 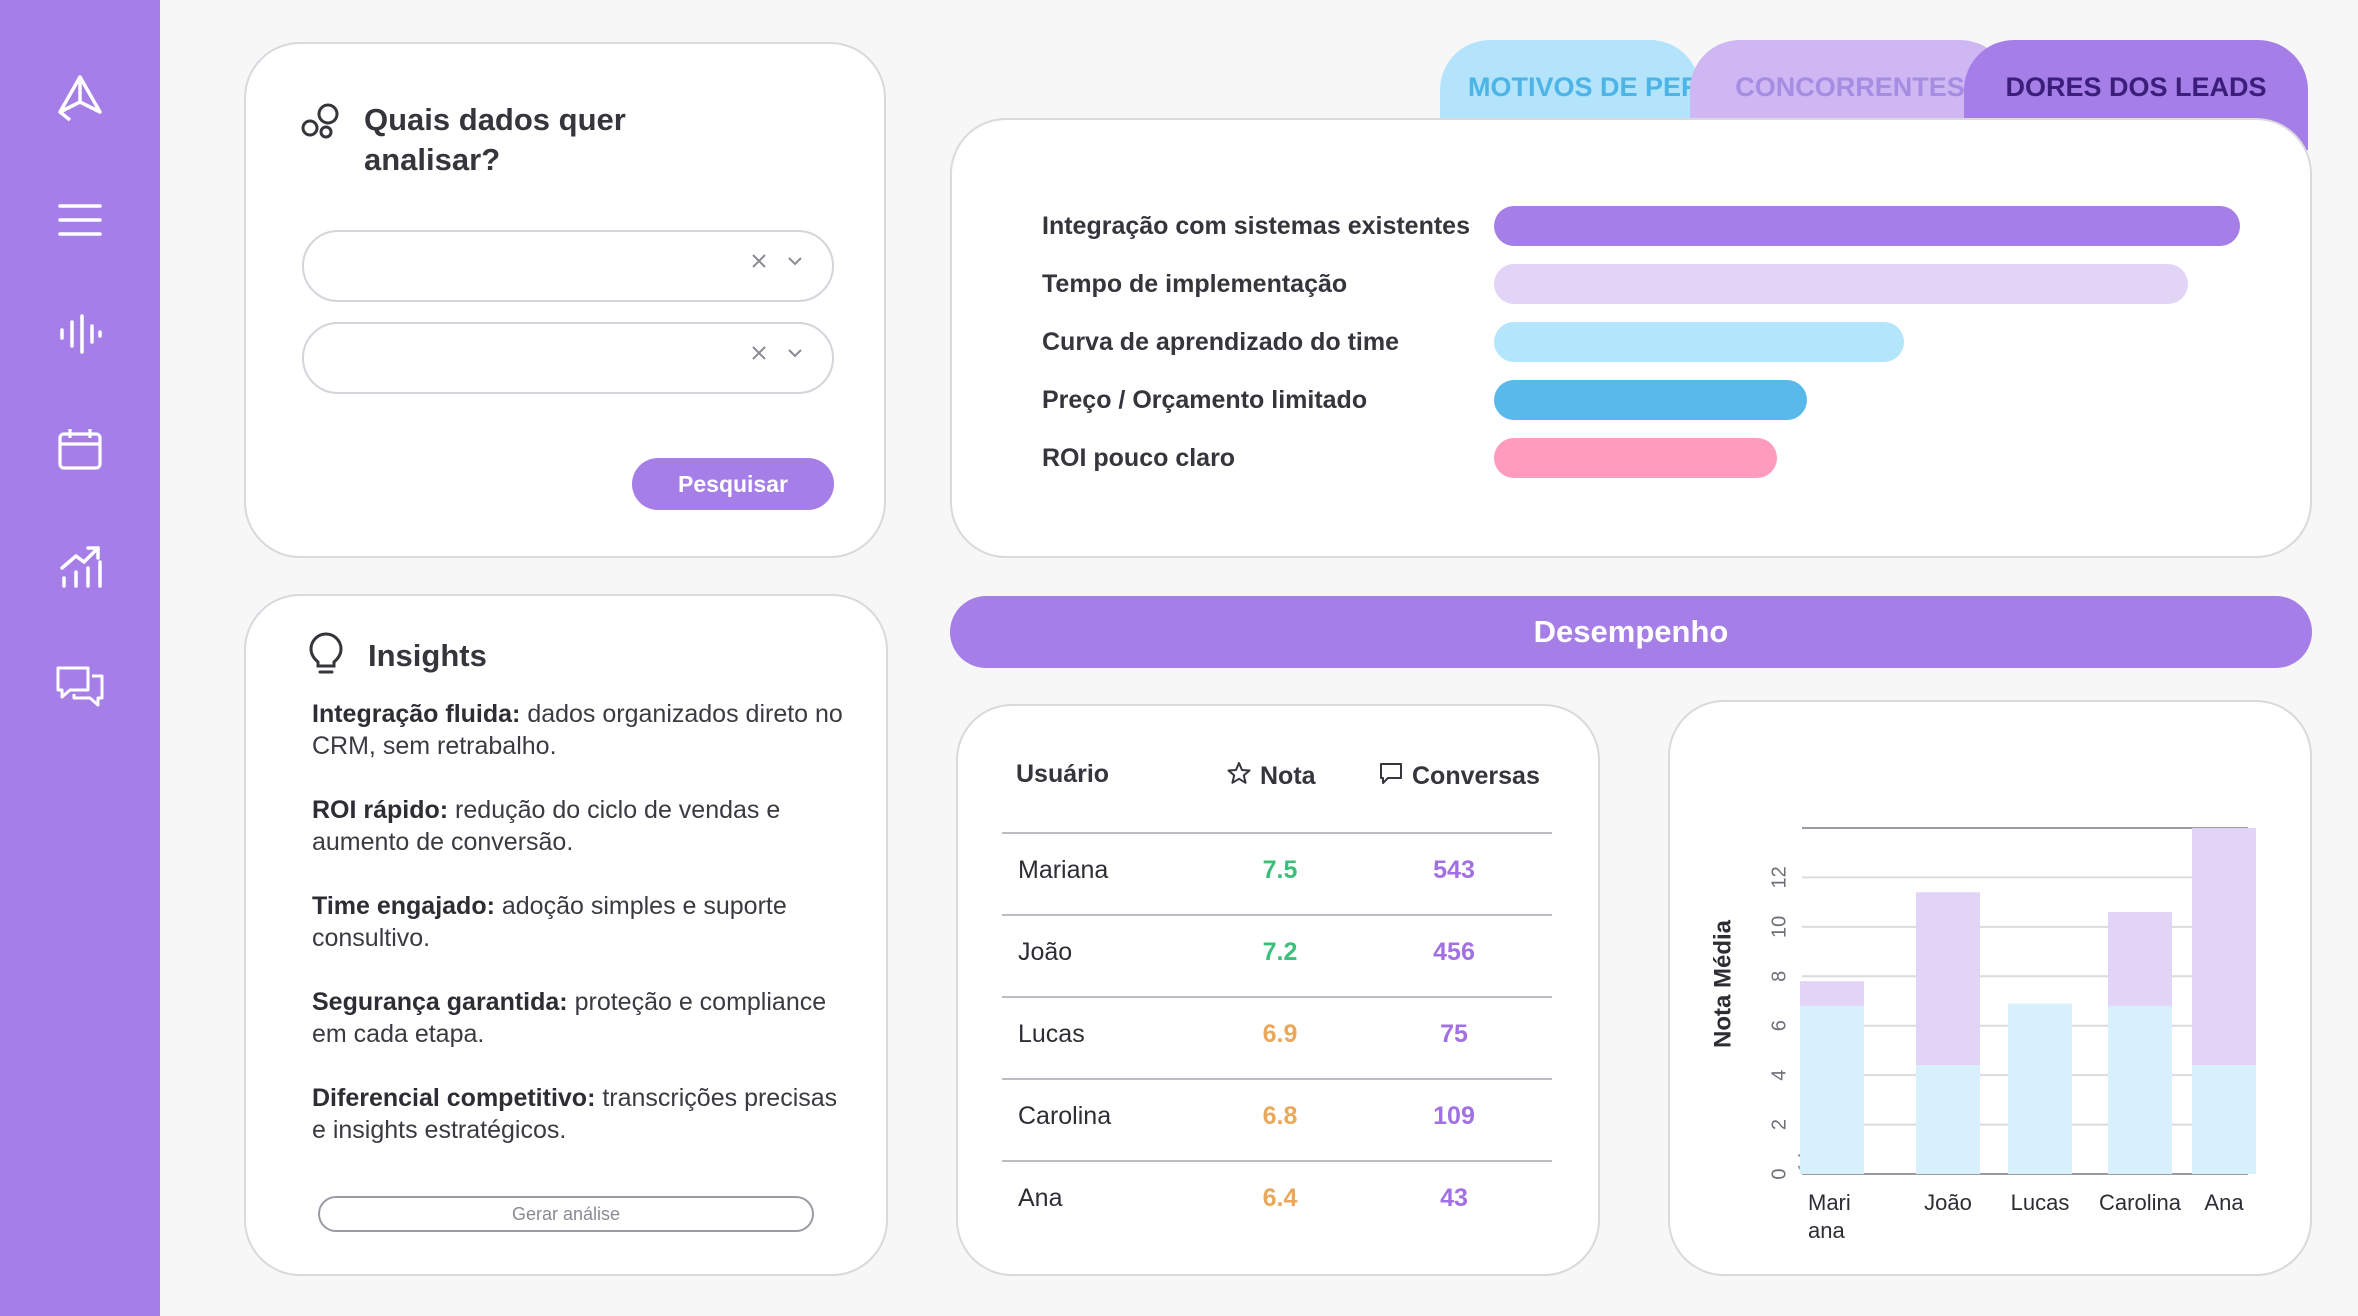 What do you see at coordinates (1948, 1202) in the screenshot?
I see `x-tick-label: João` at bounding box center [1948, 1202].